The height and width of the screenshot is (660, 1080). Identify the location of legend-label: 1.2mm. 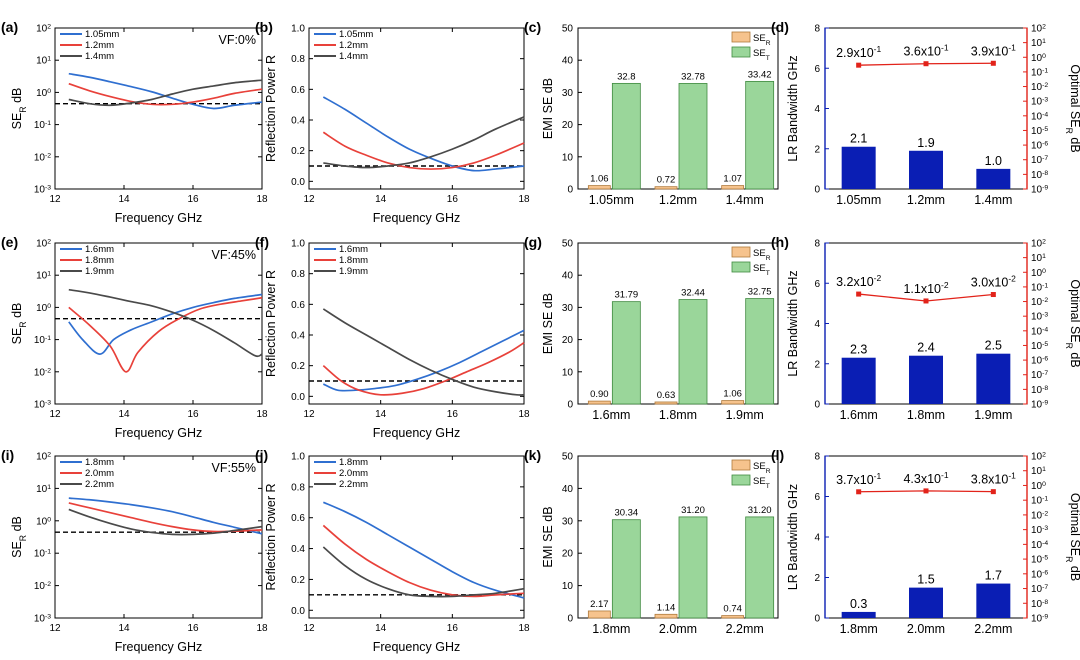
(99, 45).